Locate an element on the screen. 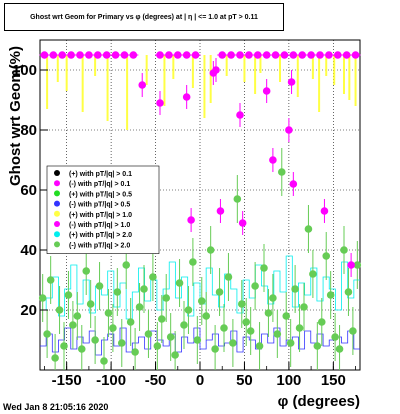  y-axis-label: Ghost wrt Geom(%) is located at coordinates (15, 116).